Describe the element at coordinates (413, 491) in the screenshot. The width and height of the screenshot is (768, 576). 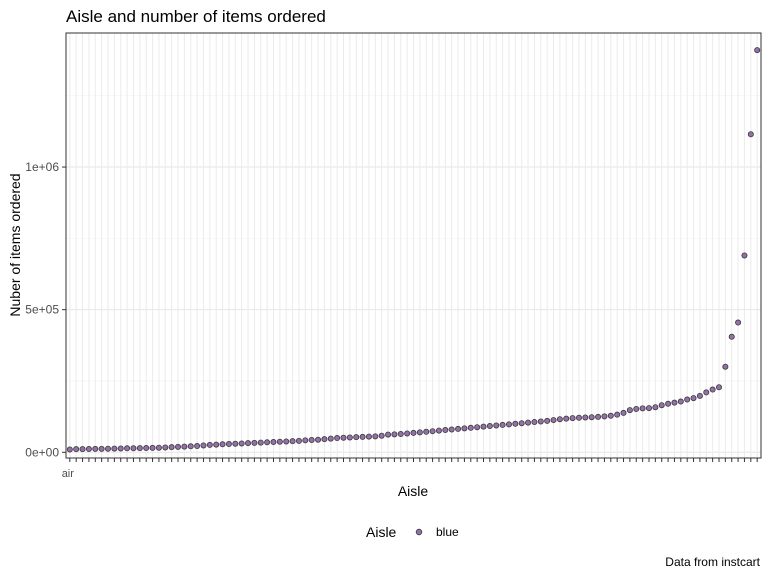
I see `x-axis-title: Aisle` at that location.